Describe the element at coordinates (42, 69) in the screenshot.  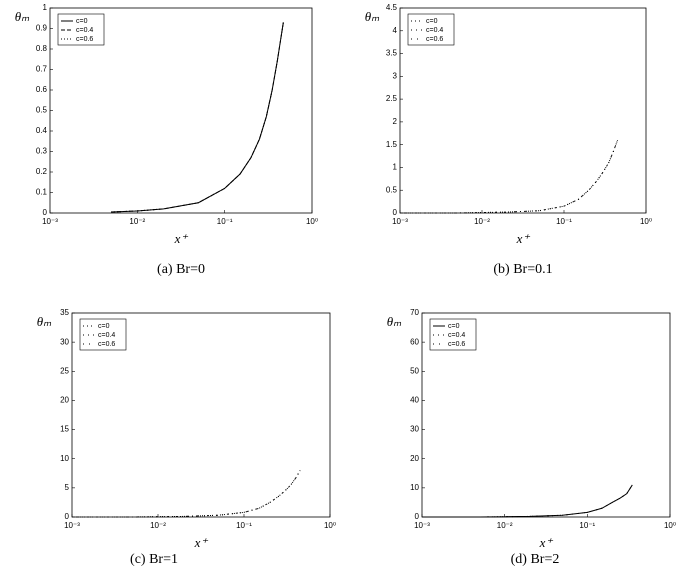
I see `y-tick-label: 0.7` at that location.